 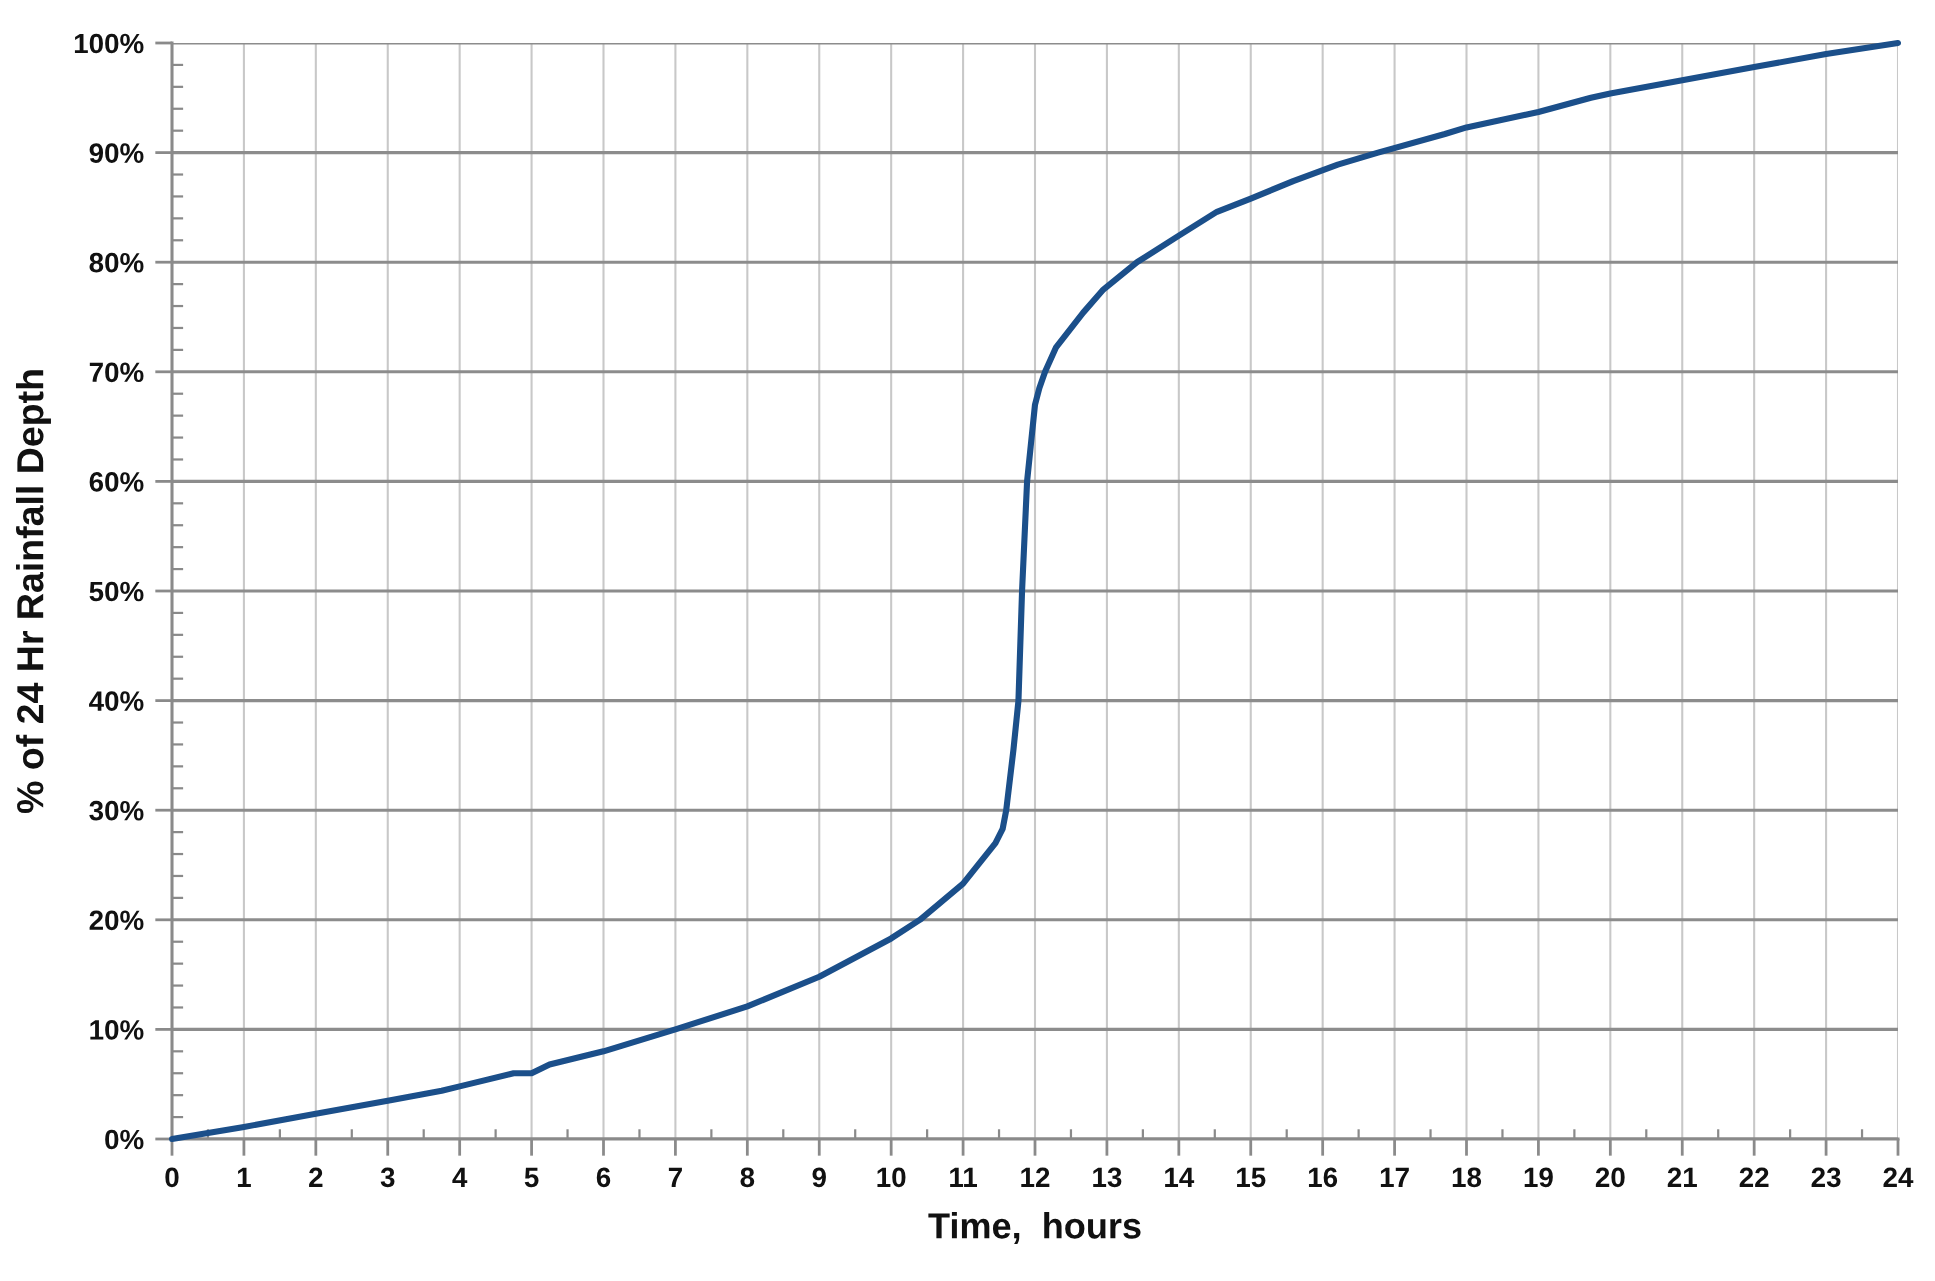 I want to click on y-tick-label: 50%, so click(x=116, y=591).